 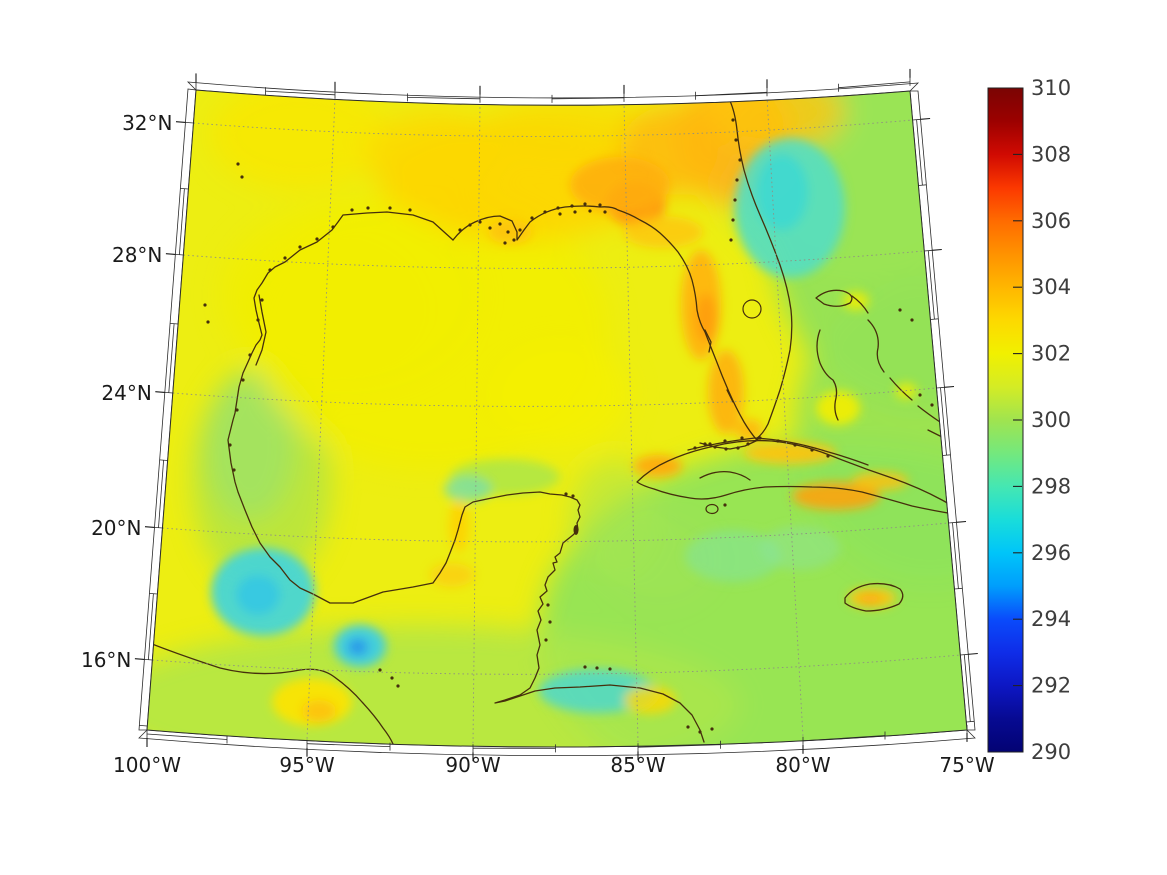 I want to click on lon-tick-label: 80°W, so click(x=802, y=765).